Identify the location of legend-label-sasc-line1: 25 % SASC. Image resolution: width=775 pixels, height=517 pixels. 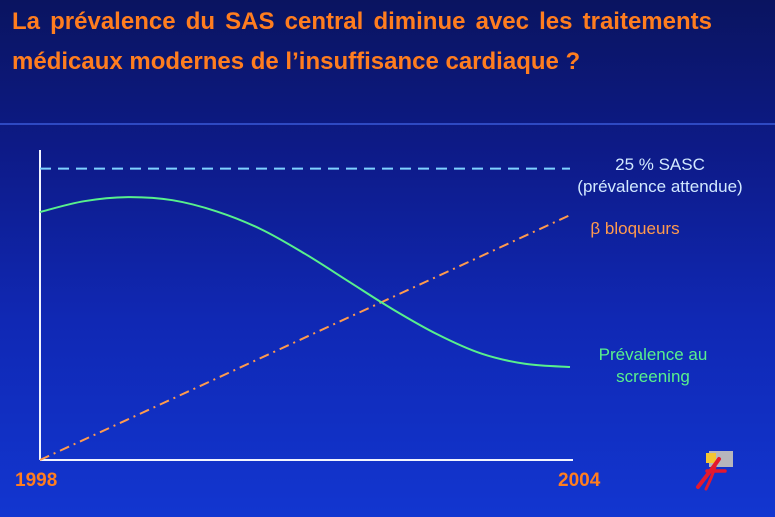
(660, 164).